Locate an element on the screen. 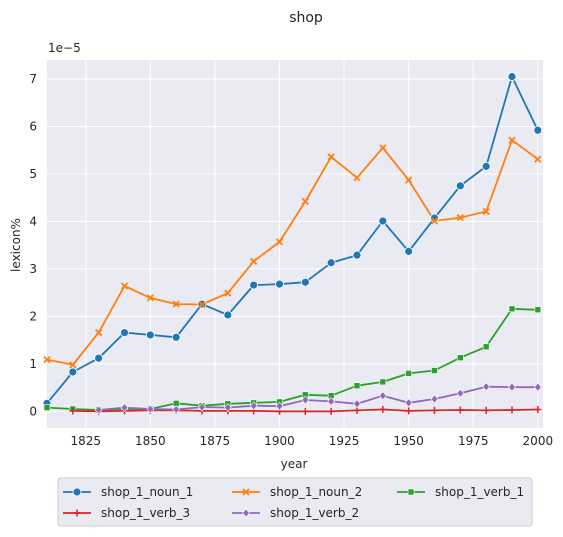  y-tick-label: 1 is located at coordinates (33, 364).